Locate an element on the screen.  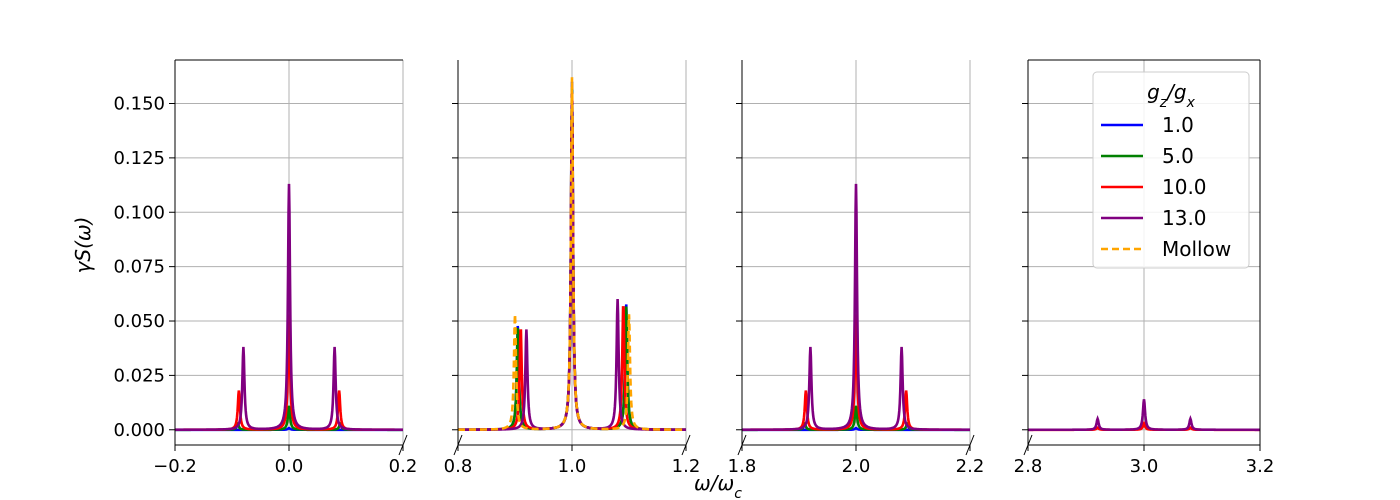
y-axis-label: γS(ω) is located at coordinates (83, 245).